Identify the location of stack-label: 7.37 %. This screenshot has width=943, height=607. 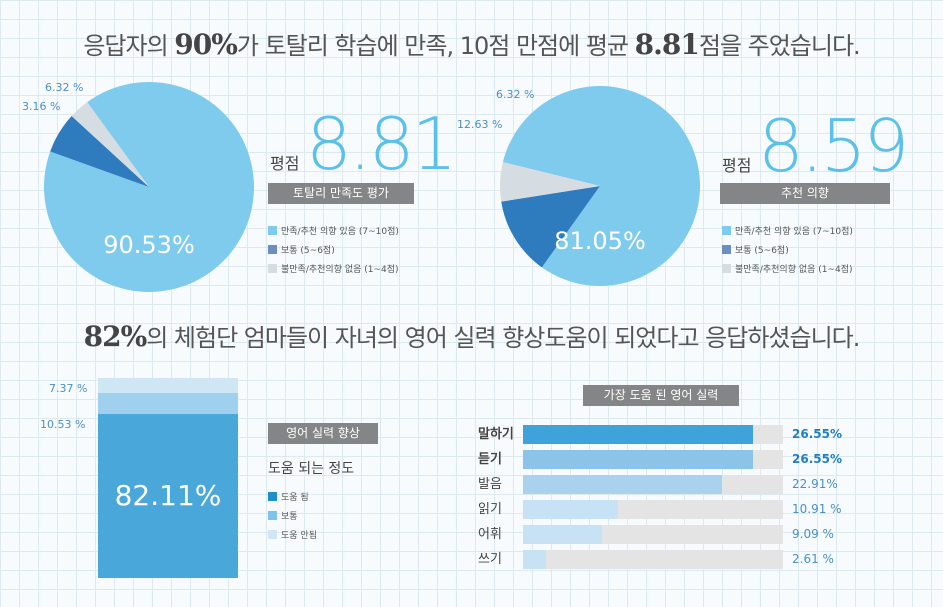
(68, 388).